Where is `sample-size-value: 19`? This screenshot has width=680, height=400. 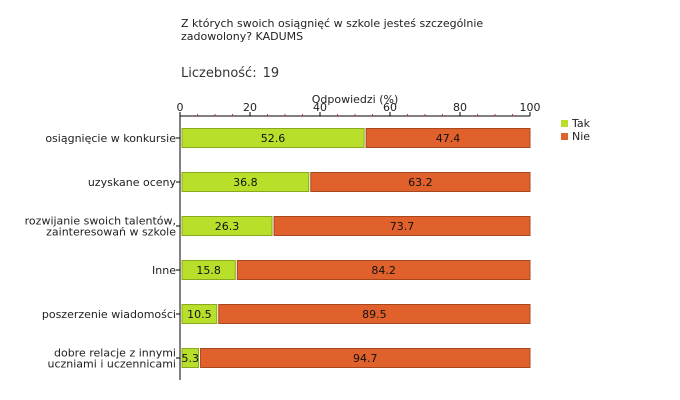 sample-size-value: 19 is located at coordinates (271, 73).